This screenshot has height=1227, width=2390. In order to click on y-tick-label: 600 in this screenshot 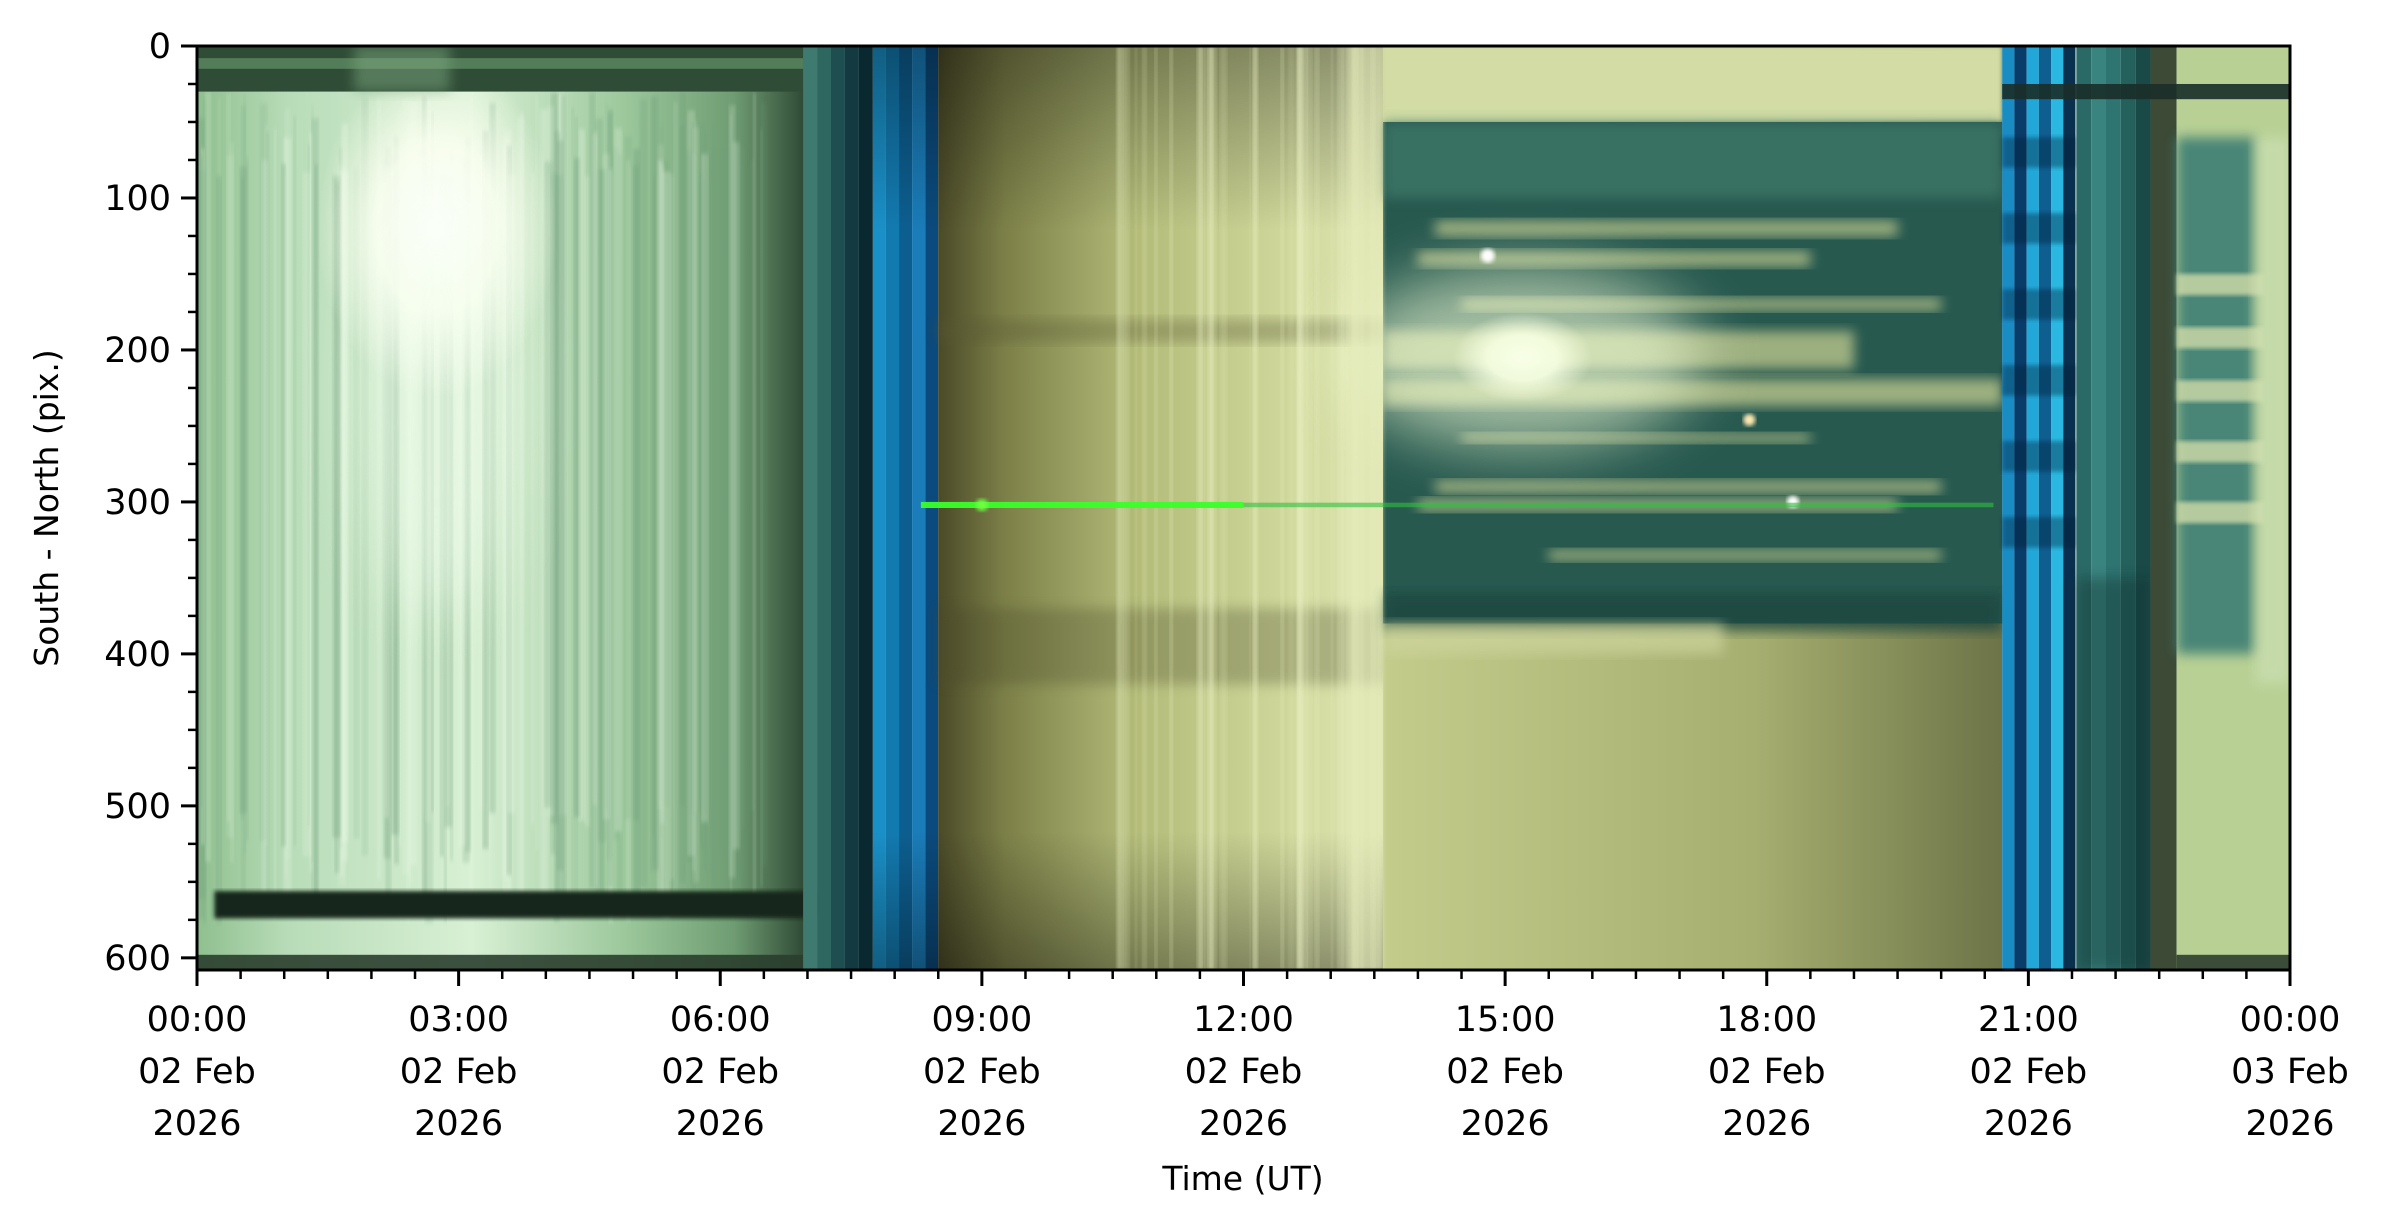, I will do `click(137, 959)`.